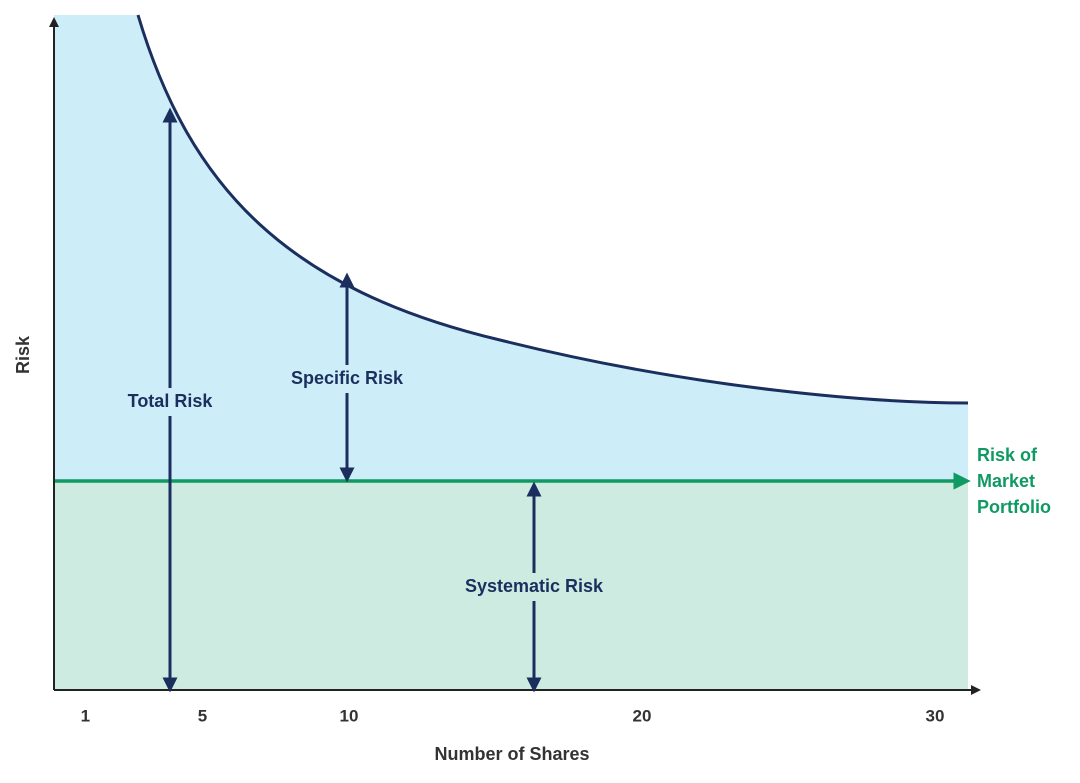 This screenshot has height=783, width=1080. I want to click on market-label: Market, so click(1006, 481).